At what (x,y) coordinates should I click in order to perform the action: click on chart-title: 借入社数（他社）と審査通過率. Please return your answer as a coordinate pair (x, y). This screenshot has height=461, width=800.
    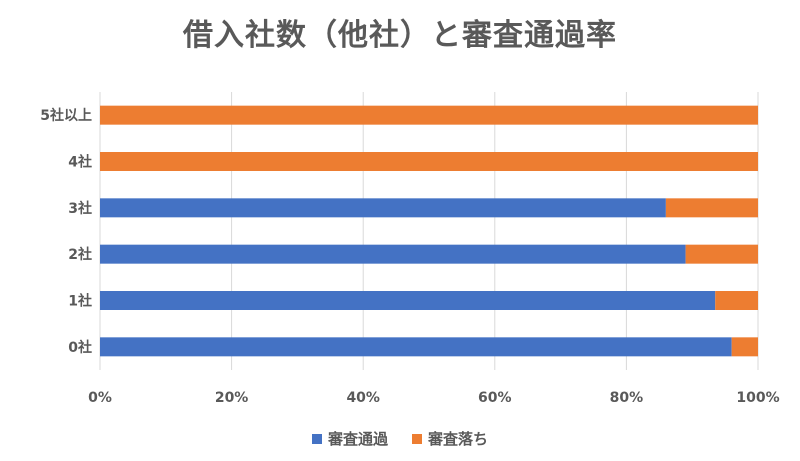
    Looking at the image, I should click on (400, 35).